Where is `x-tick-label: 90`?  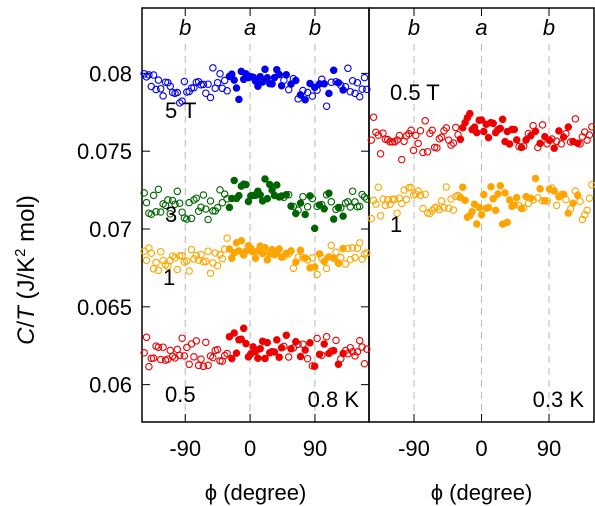 x-tick-label: 90 is located at coordinates (549, 448).